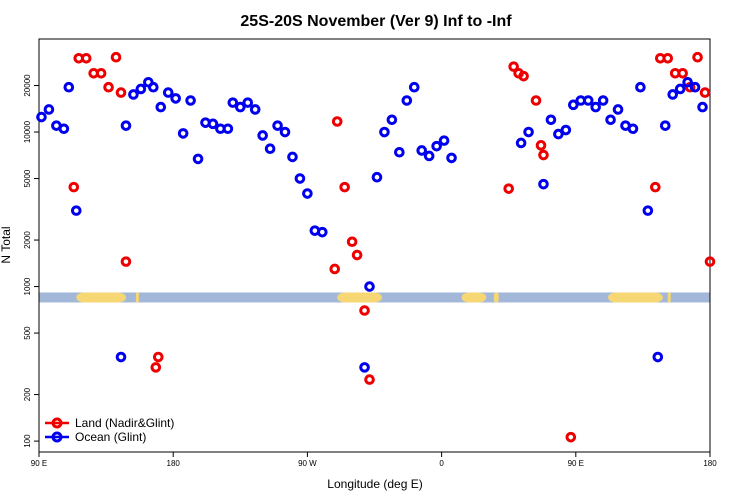 This screenshot has width=750, height=500. What do you see at coordinates (27, 131) in the screenshot?
I see `y-tick-label-6: 10000` at bounding box center [27, 131].